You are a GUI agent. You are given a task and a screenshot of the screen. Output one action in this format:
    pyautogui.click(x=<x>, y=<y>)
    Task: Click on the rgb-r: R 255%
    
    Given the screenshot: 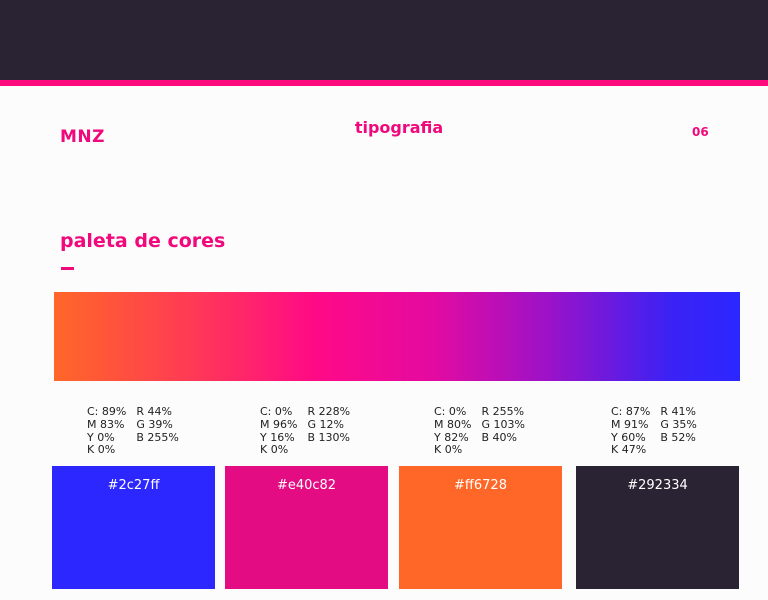 What is the action you would take?
    pyautogui.click(x=503, y=411)
    